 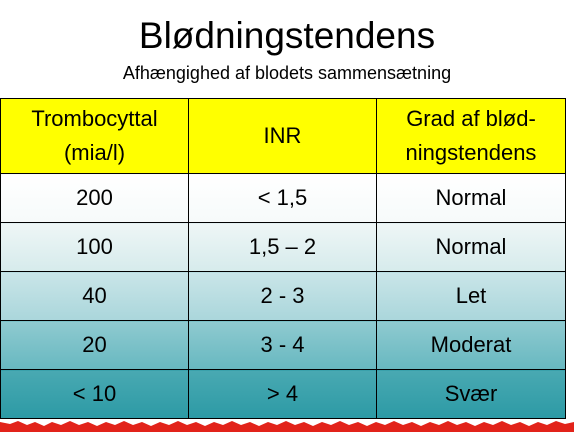 I want to click on inr-cell: < 1,5, so click(x=282, y=198).